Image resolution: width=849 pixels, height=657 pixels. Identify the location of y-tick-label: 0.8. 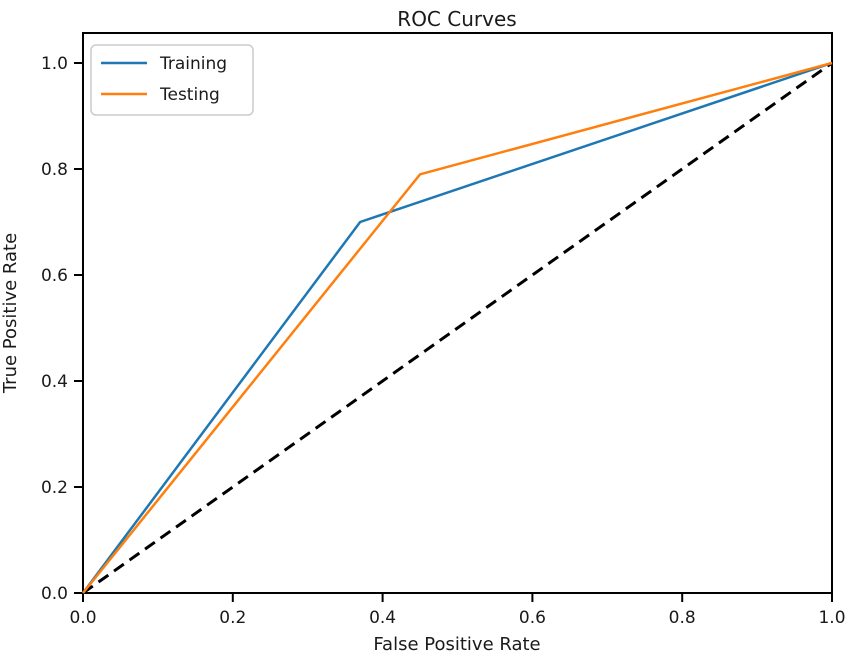
(54, 170).